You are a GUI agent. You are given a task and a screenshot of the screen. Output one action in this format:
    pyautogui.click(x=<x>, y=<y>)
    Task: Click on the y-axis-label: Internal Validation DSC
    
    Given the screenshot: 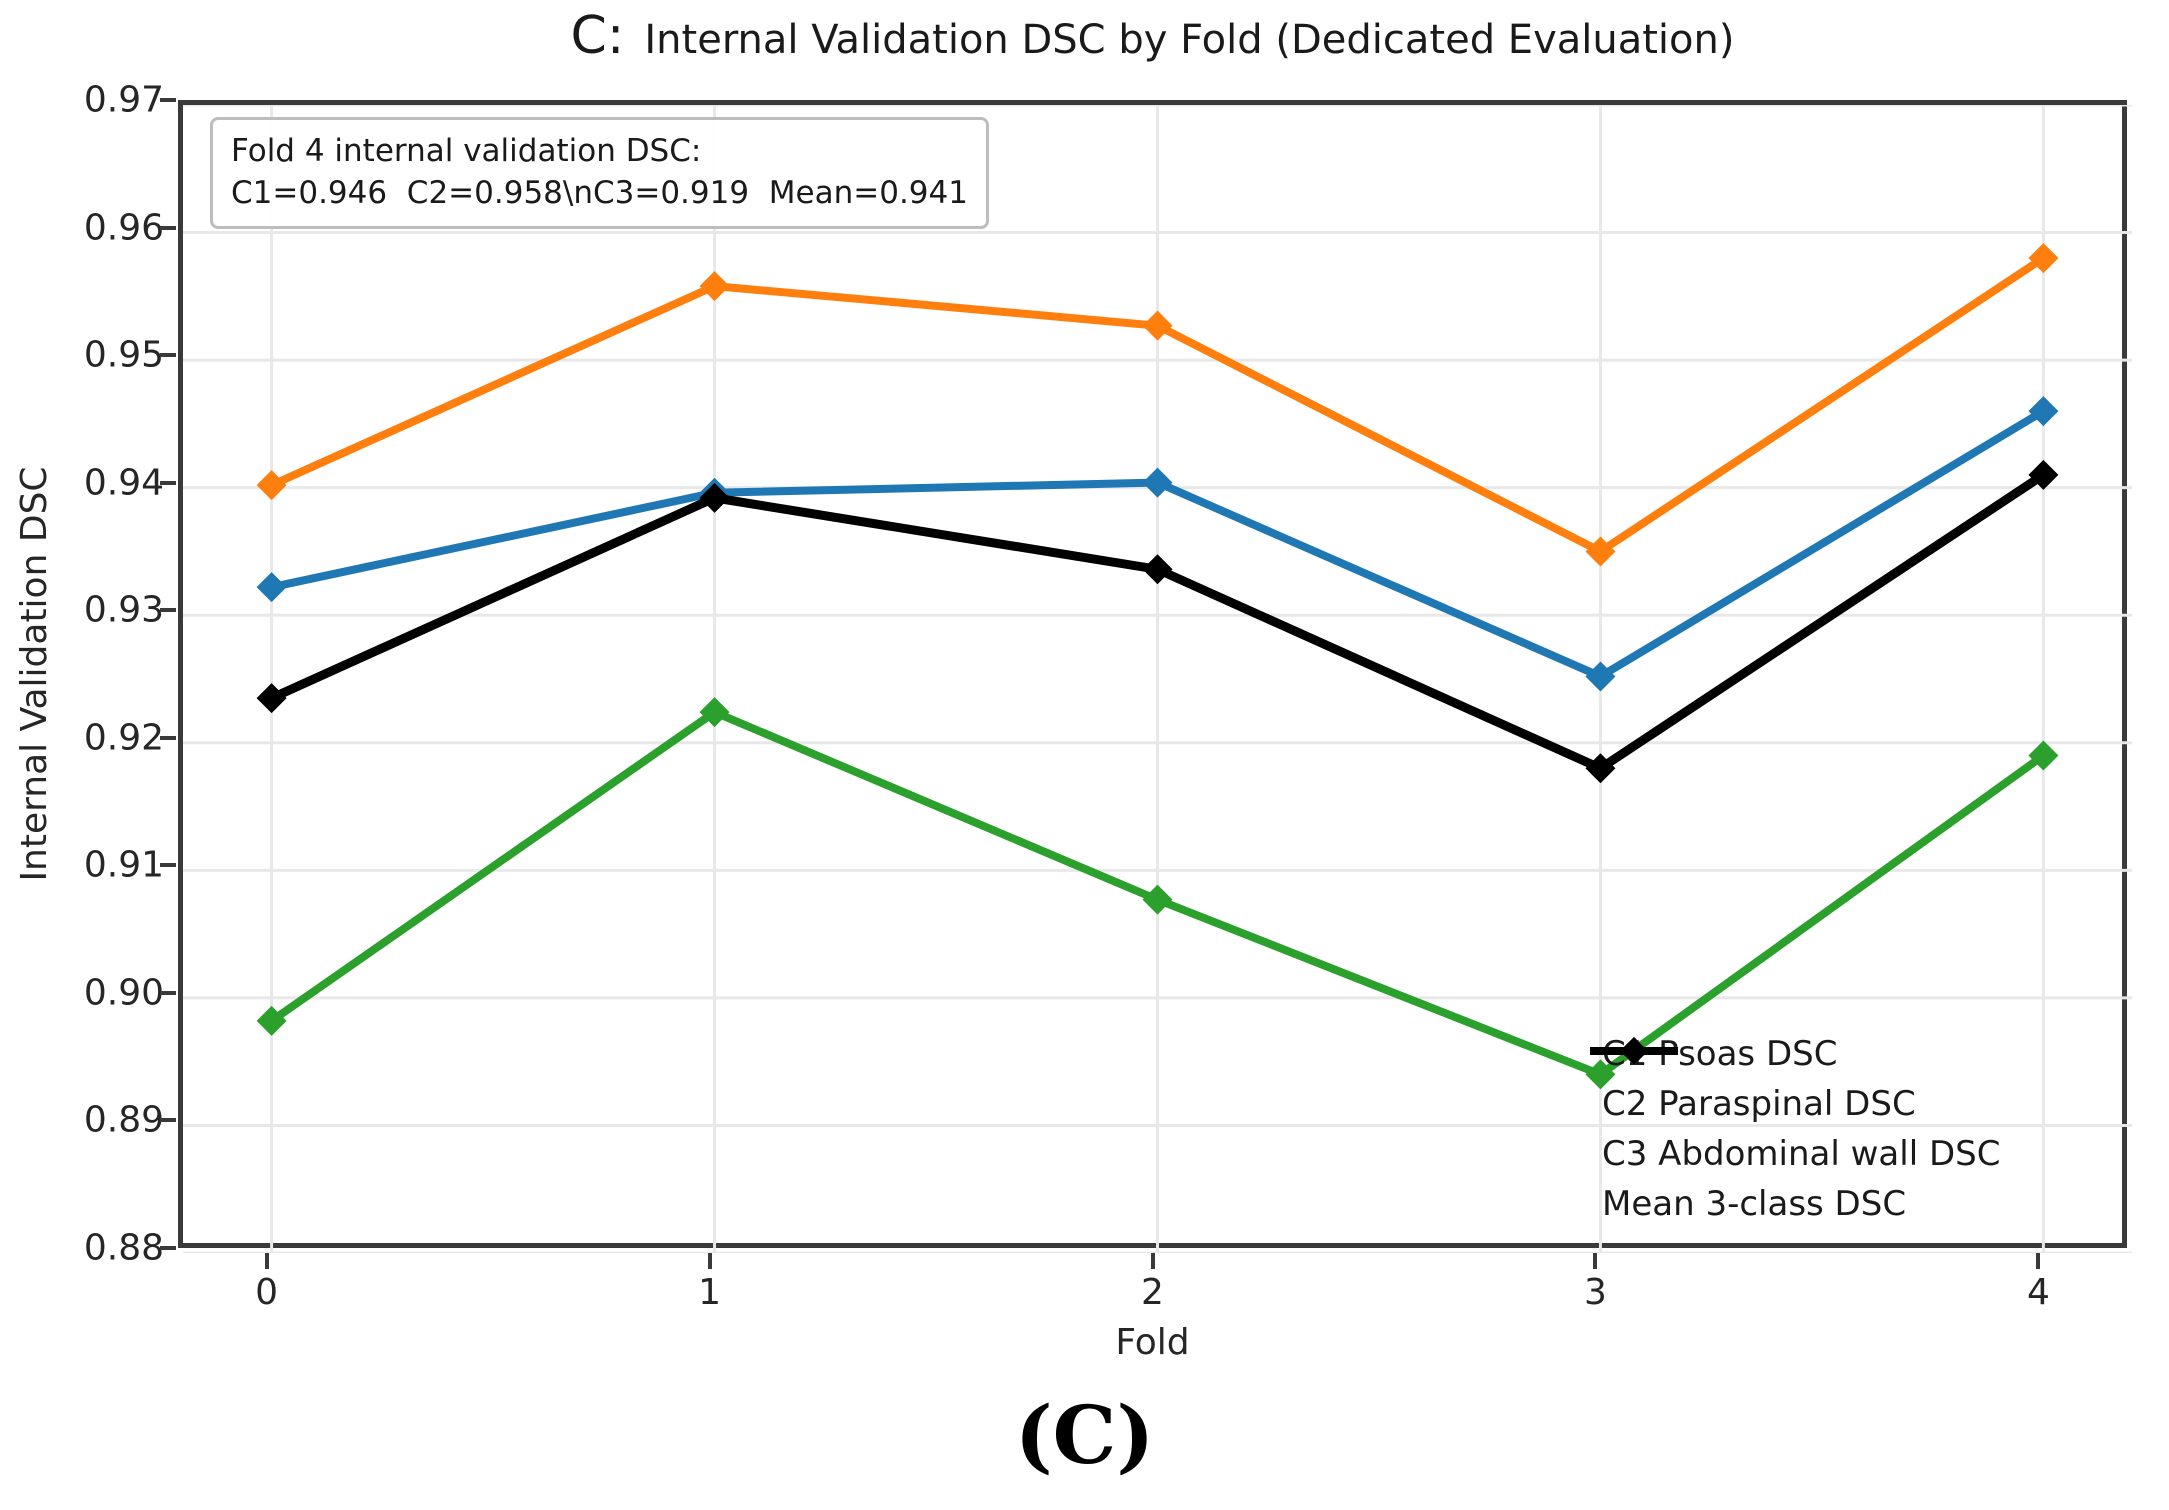 What is the action you would take?
    pyautogui.click(x=34, y=674)
    